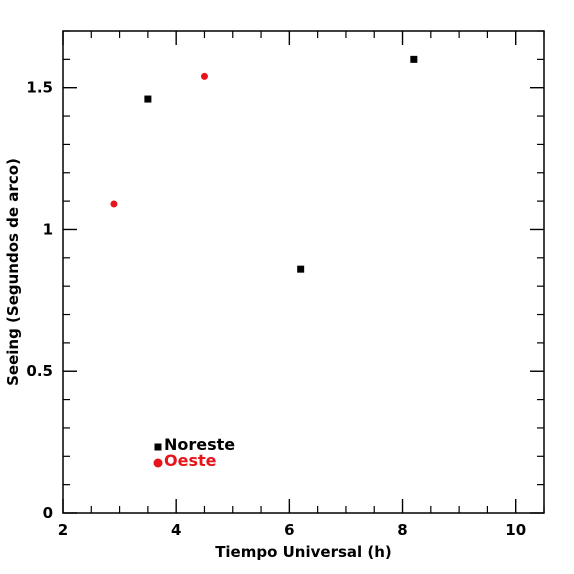 The image size is (574, 574). What do you see at coordinates (48, 229) in the screenshot?
I see `y-tick-label: 1` at bounding box center [48, 229].